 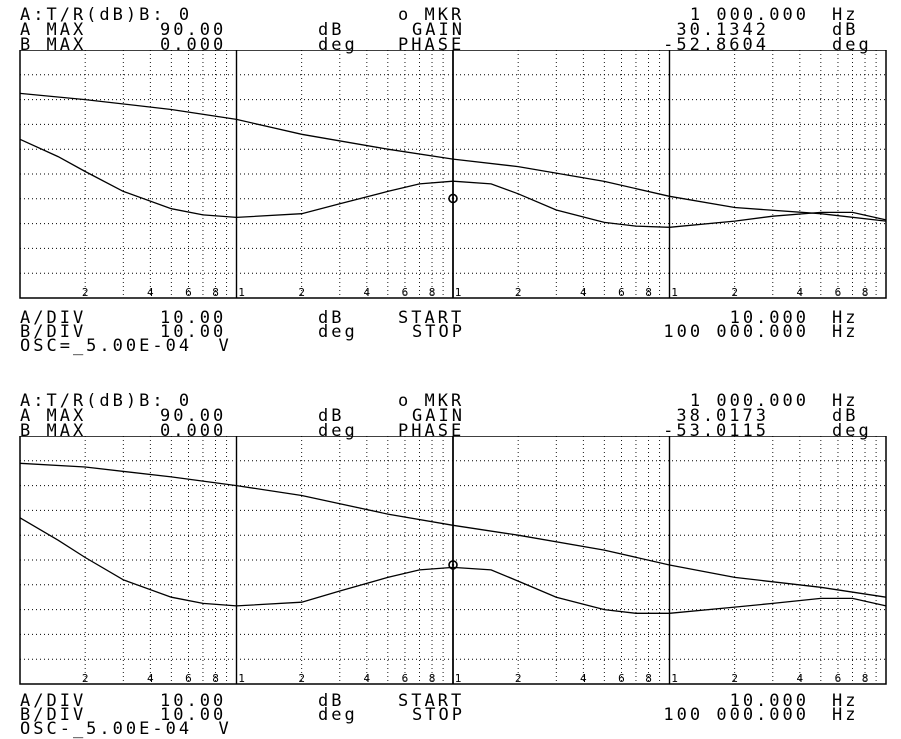 What do you see at coordinates (722, 30) in the screenshot?
I see `gain-value: 30.1342` at bounding box center [722, 30].